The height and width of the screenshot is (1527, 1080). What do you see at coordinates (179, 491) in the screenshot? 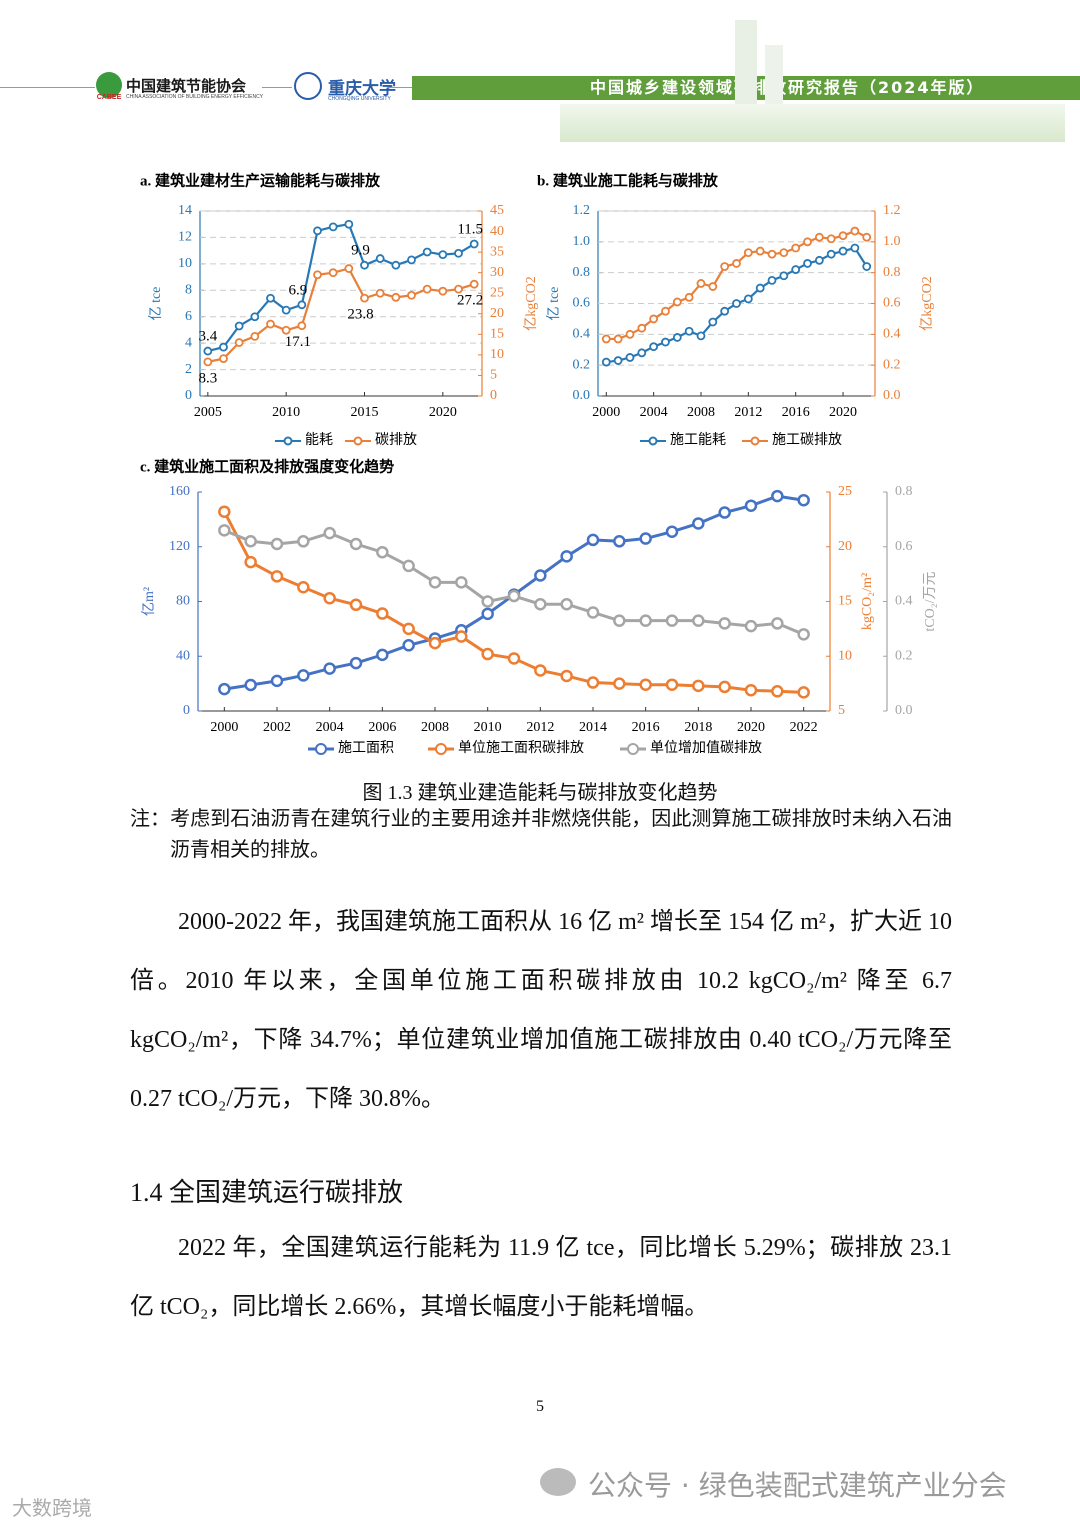
I see `y-tick-label: 160` at bounding box center [179, 491].